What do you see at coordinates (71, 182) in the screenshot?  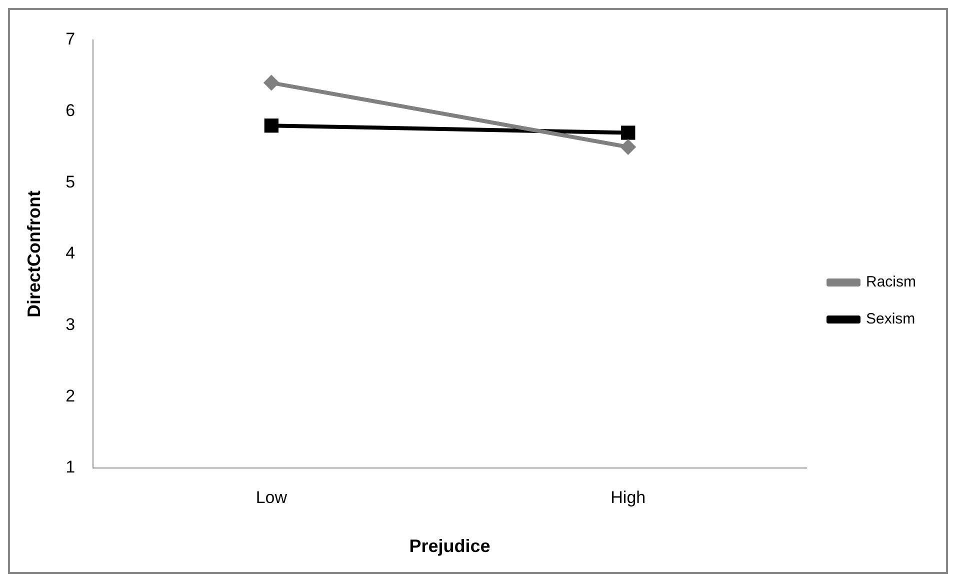 I see `y-tick-label: 5` at bounding box center [71, 182].